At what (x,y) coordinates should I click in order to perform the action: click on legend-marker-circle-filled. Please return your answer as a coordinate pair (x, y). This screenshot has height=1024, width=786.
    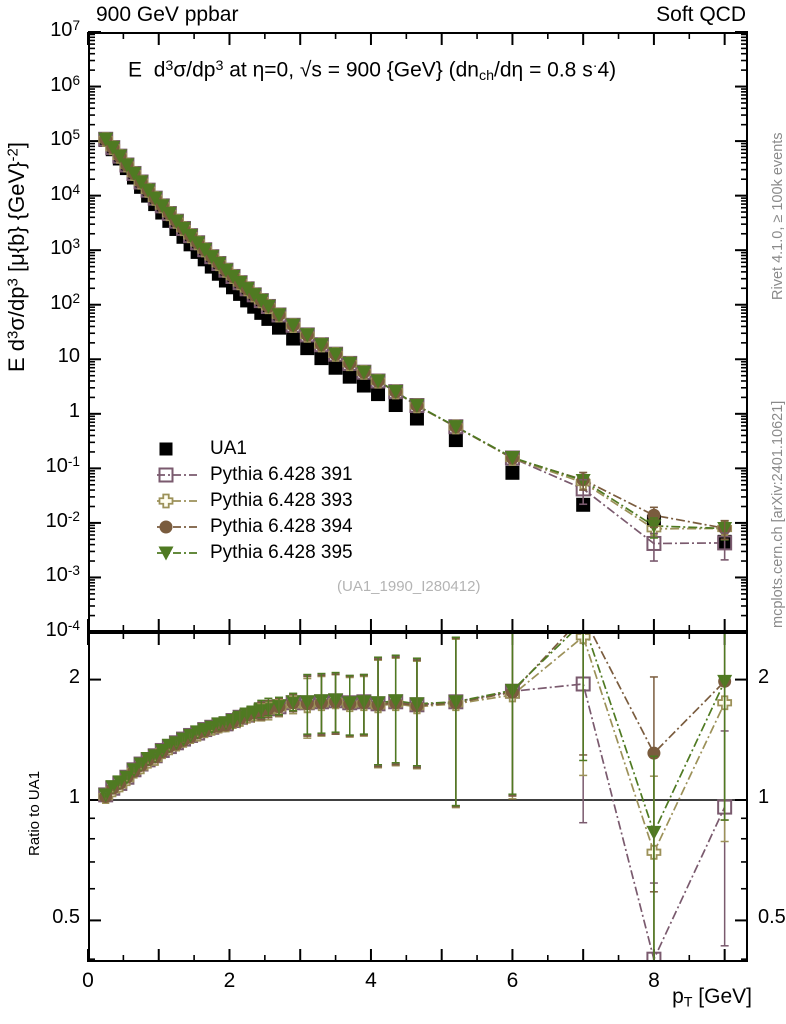
    Looking at the image, I should click on (177, 527).